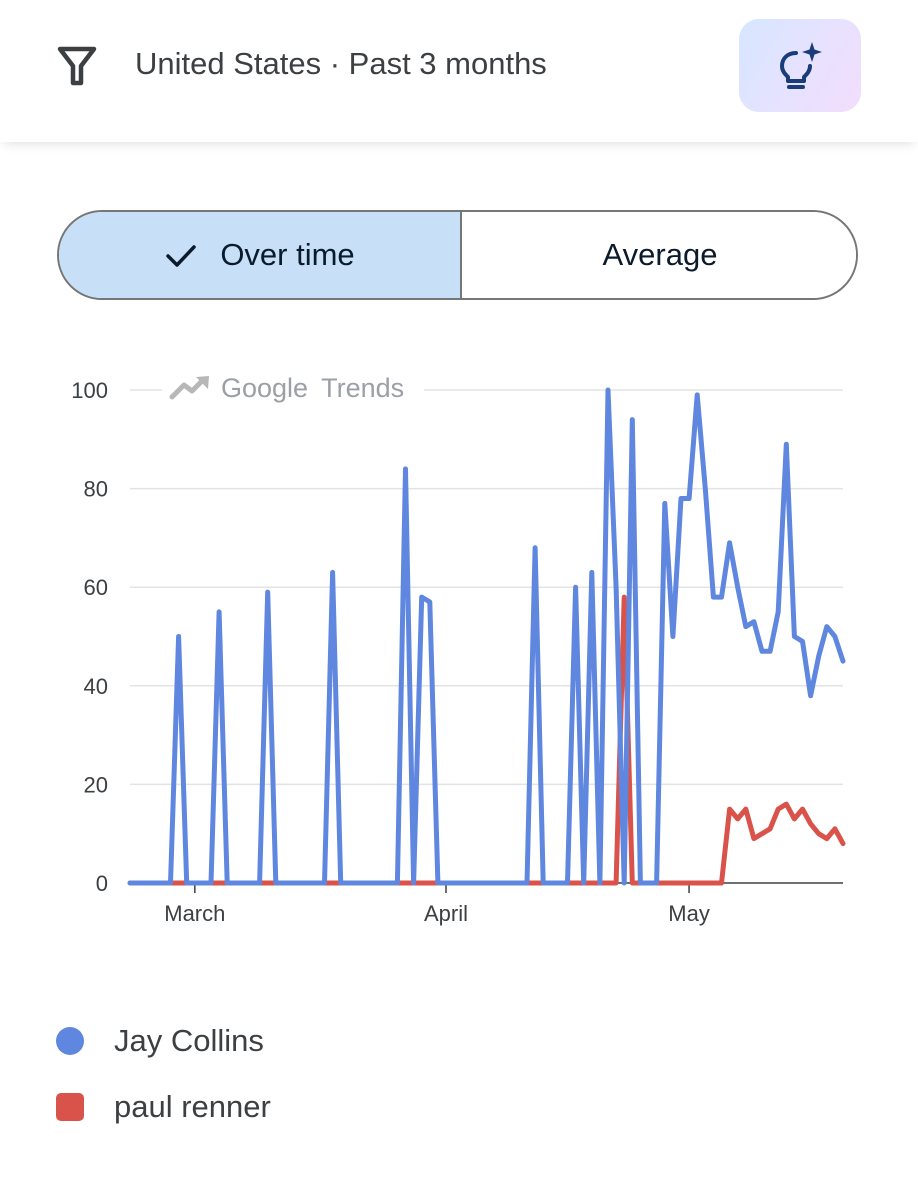 This screenshot has height=1200, width=918. What do you see at coordinates (77, 66) in the screenshot?
I see `filter-icon` at bounding box center [77, 66].